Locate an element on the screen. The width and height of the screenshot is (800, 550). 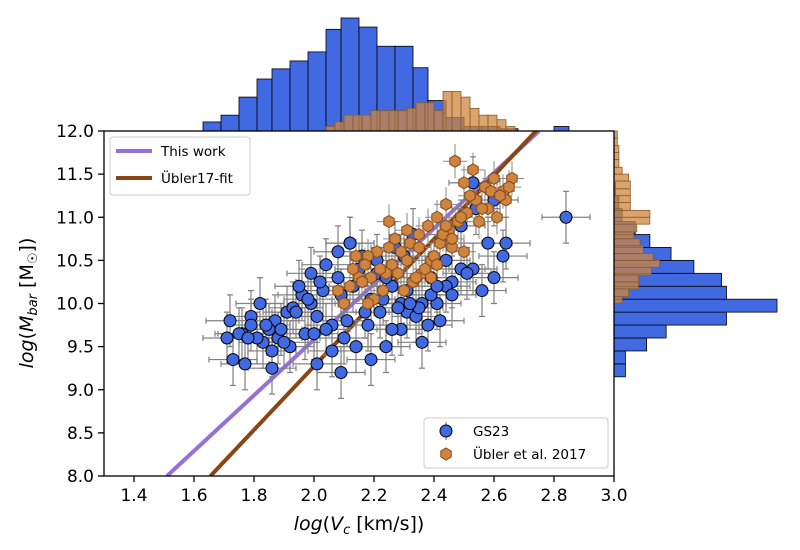
legend-lower: GS23 Übler et al. 2017 is located at coordinates (516, 443).